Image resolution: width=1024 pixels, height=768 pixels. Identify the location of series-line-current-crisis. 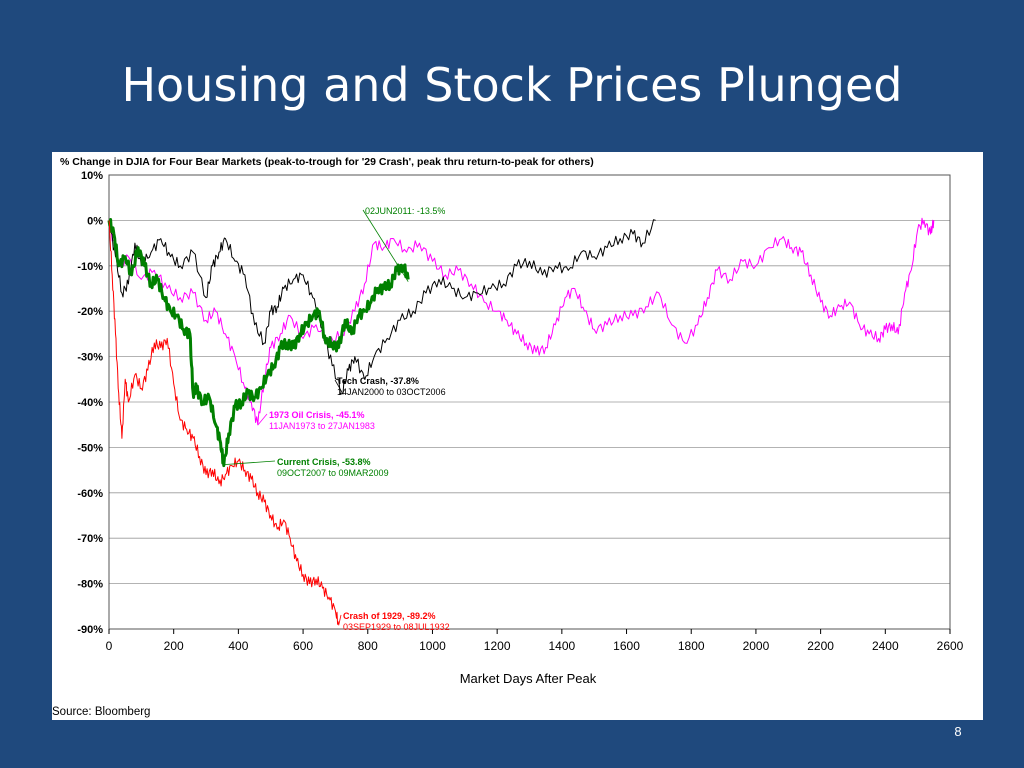
(258, 343).